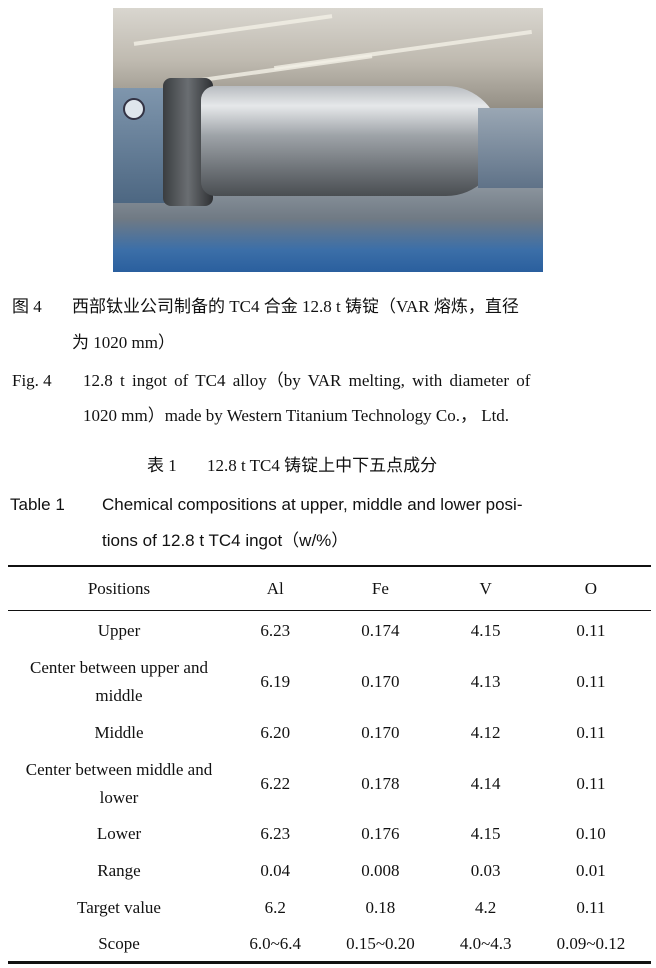  I want to click on cell-o: 0.09~0.12, so click(591, 943).